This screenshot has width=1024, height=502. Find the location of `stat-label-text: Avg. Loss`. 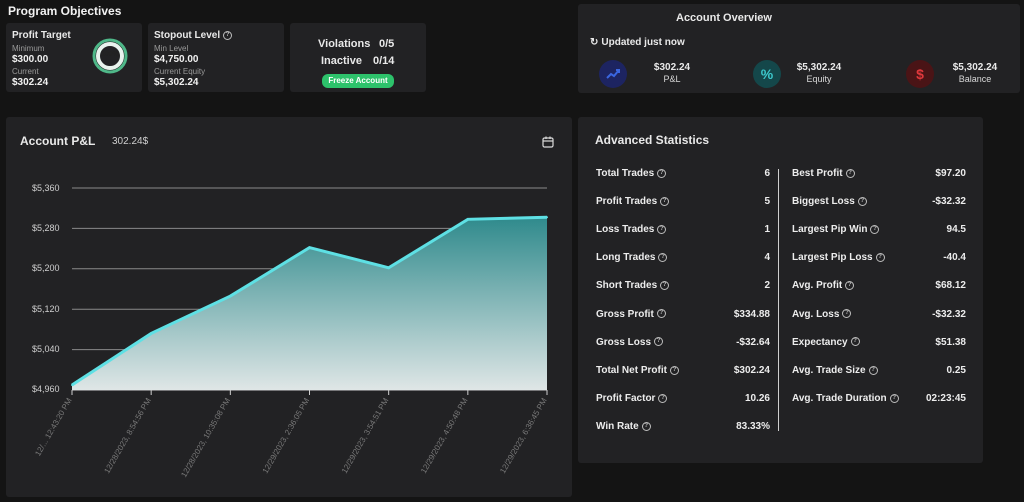

stat-label-text: Avg. Loss is located at coordinates (816, 314).